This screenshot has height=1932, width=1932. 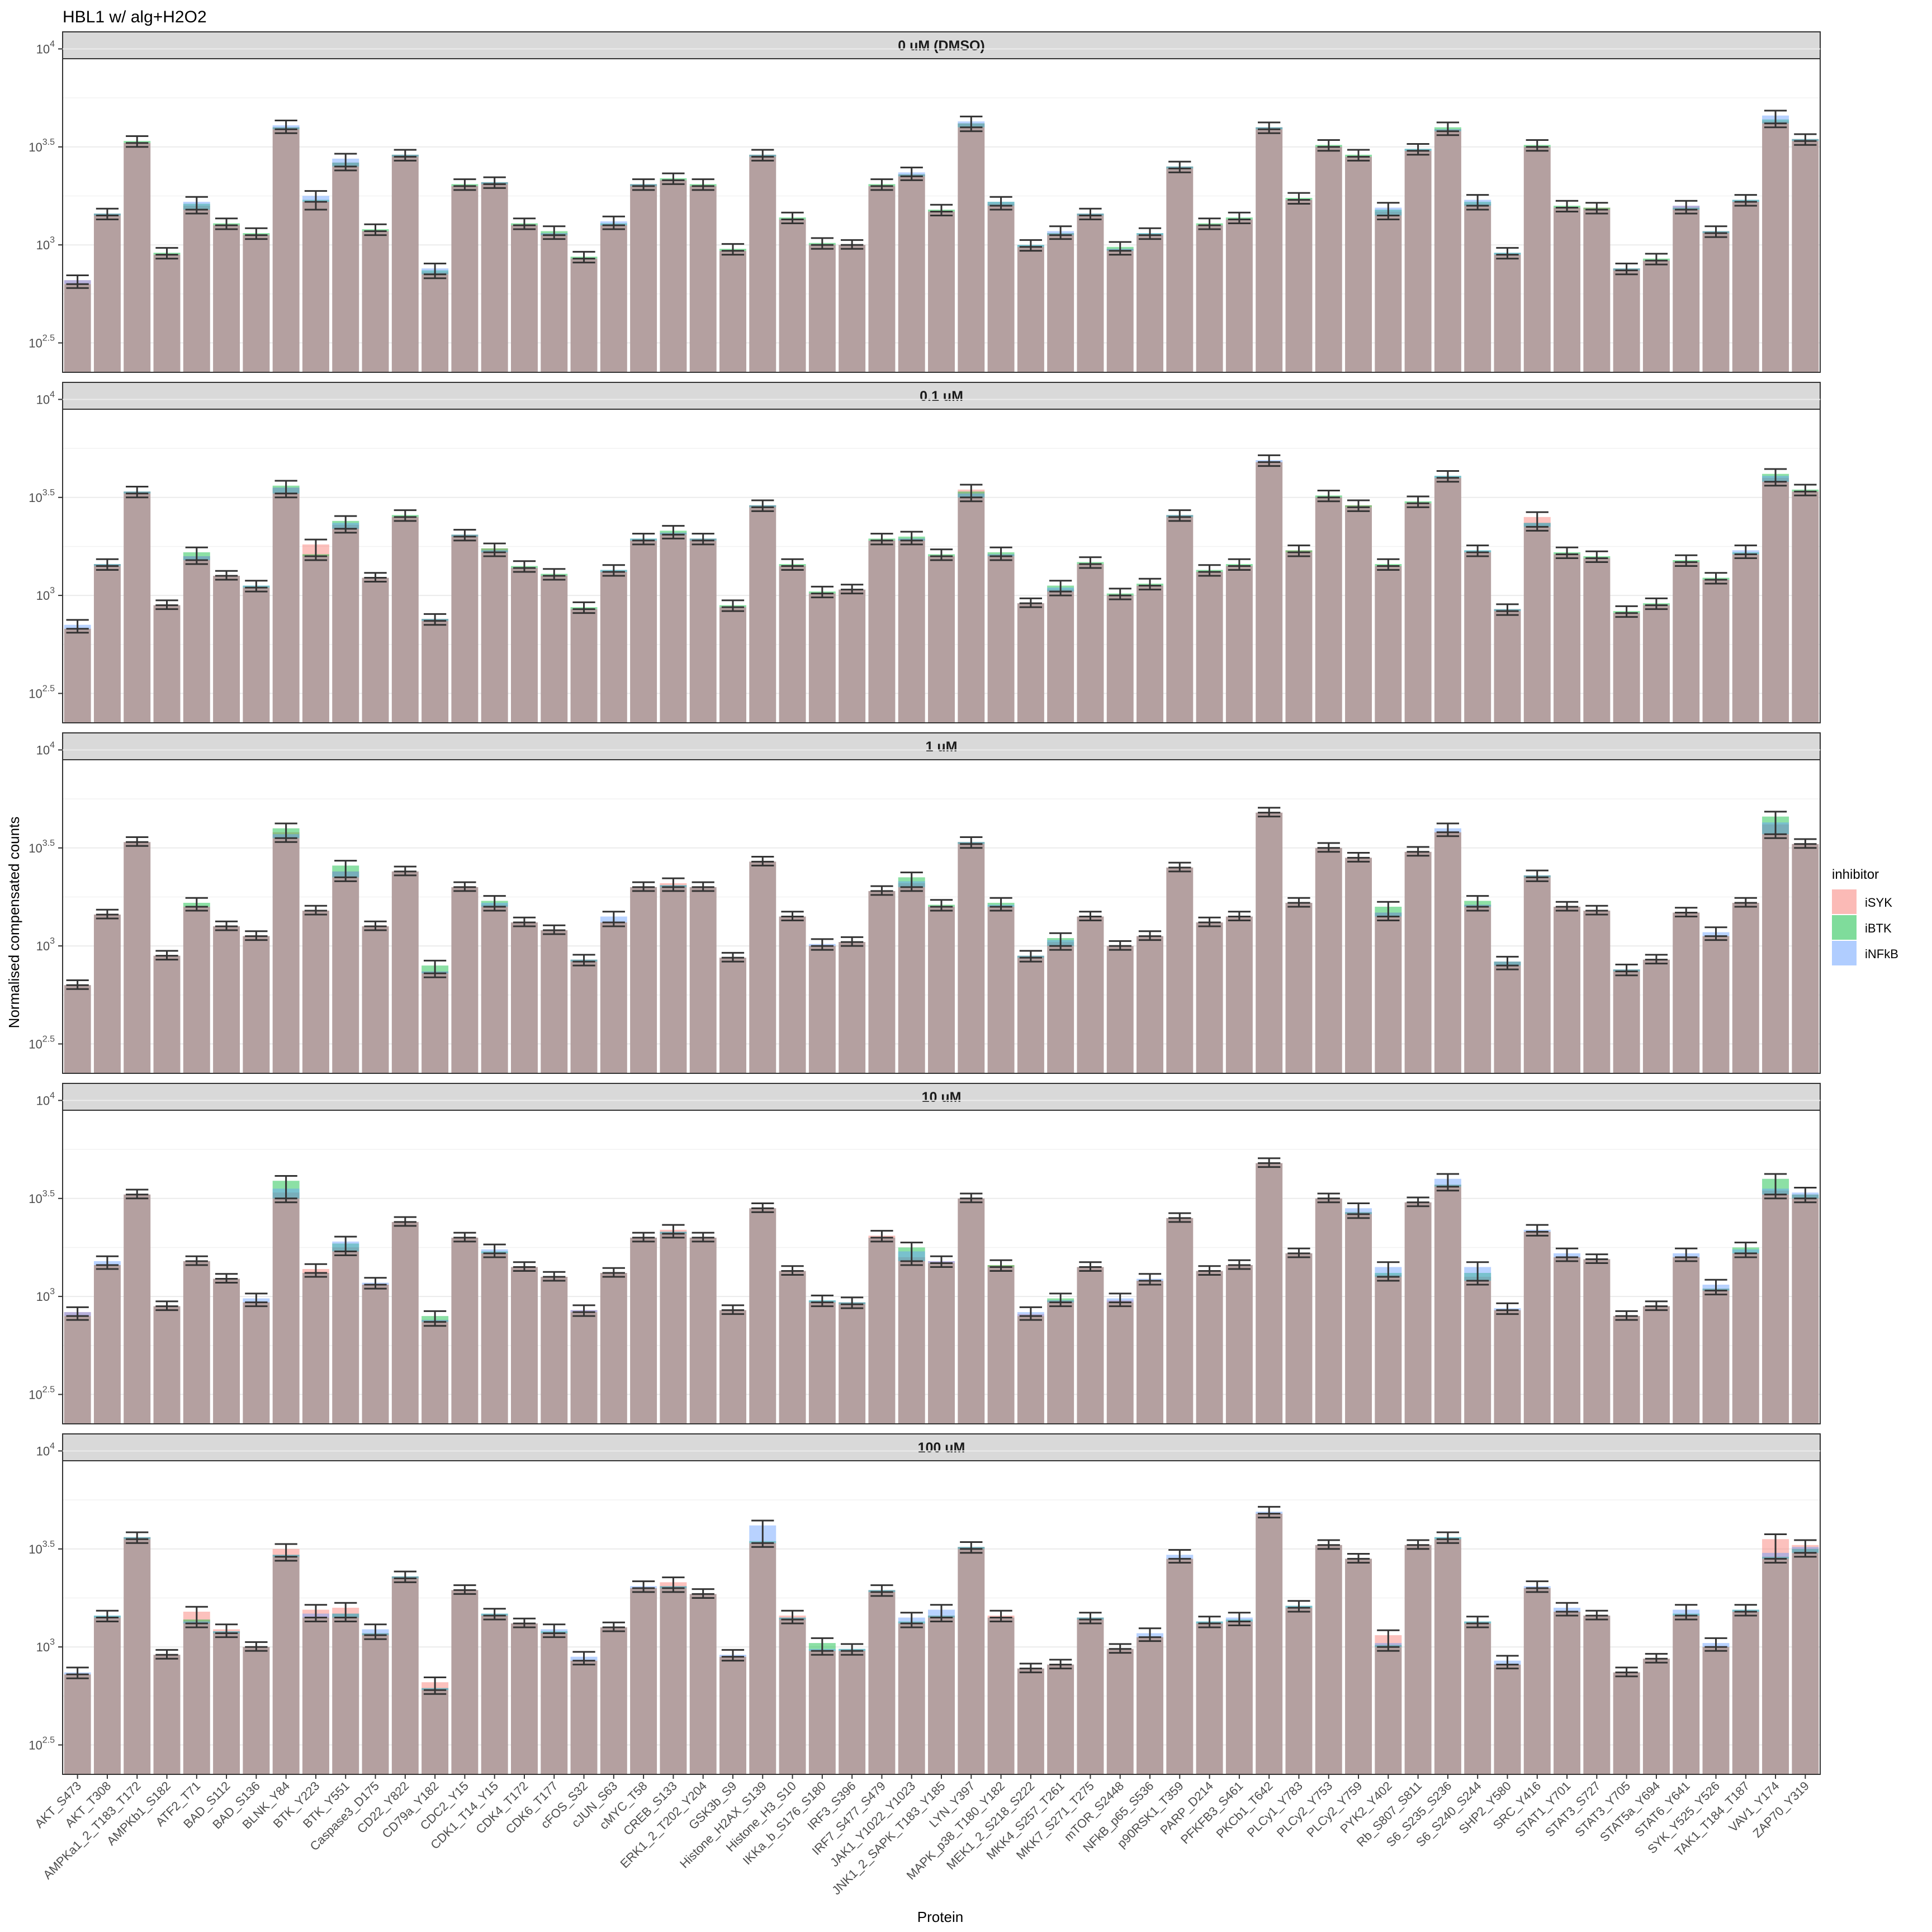 I want to click on bar-AMPKb1_S182, so click(x=167, y=313).